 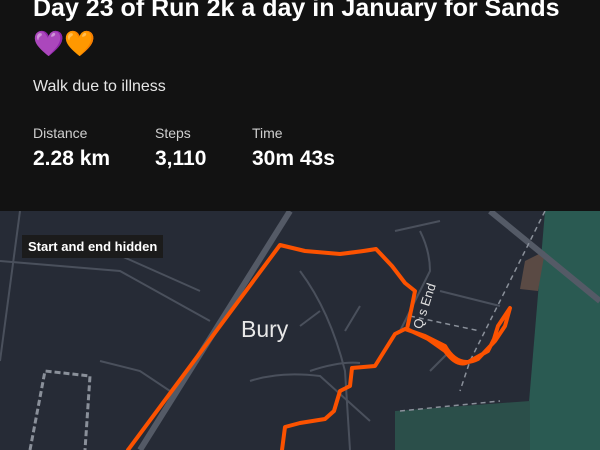 I want to click on place-label: Bury, so click(x=265, y=329).